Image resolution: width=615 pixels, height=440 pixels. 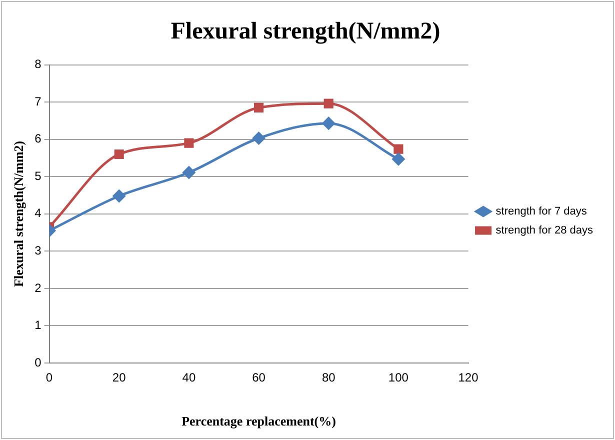 What do you see at coordinates (38, 287) in the screenshot?
I see `y-tick-label: 2` at bounding box center [38, 287].